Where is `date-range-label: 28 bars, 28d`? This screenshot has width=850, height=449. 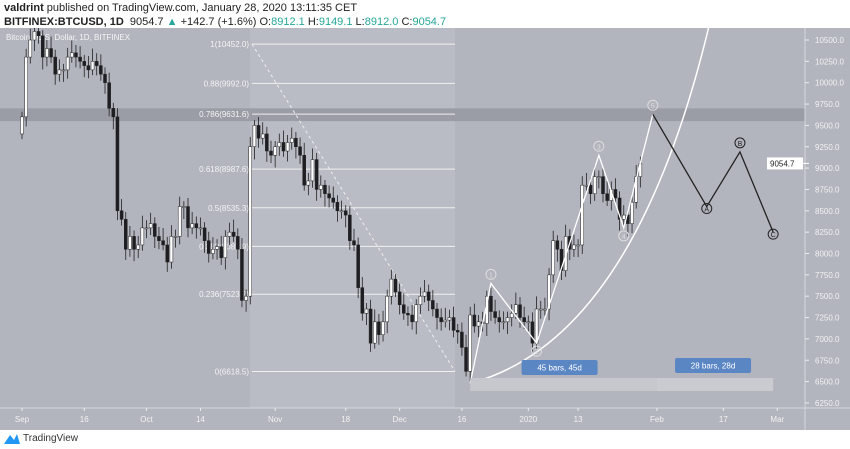 date-range-label: 28 bars, 28d is located at coordinates (713, 366).